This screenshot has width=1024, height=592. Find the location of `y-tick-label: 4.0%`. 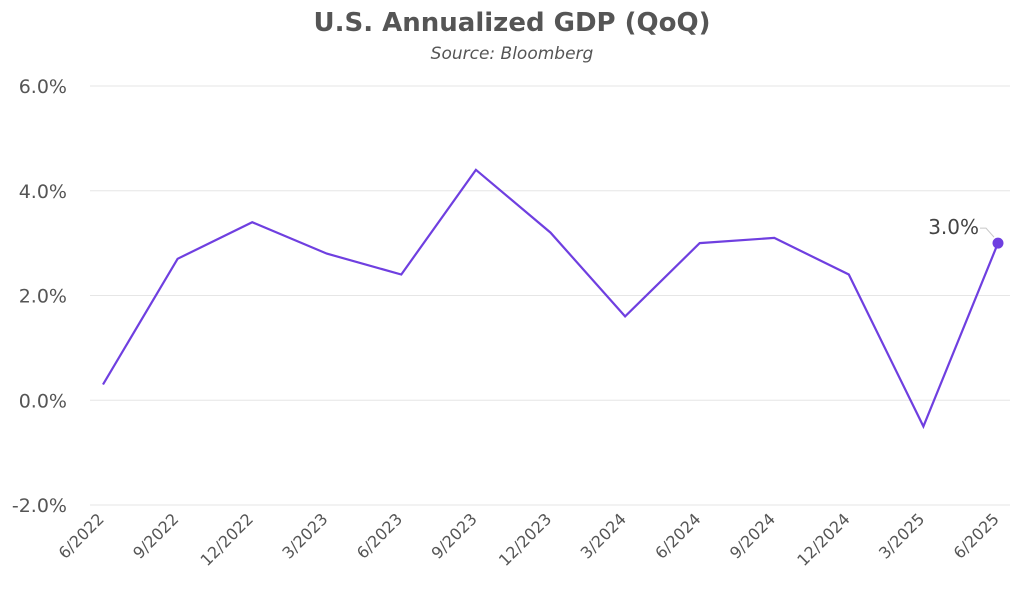

y-tick-label: 4.0% is located at coordinates (43, 192).